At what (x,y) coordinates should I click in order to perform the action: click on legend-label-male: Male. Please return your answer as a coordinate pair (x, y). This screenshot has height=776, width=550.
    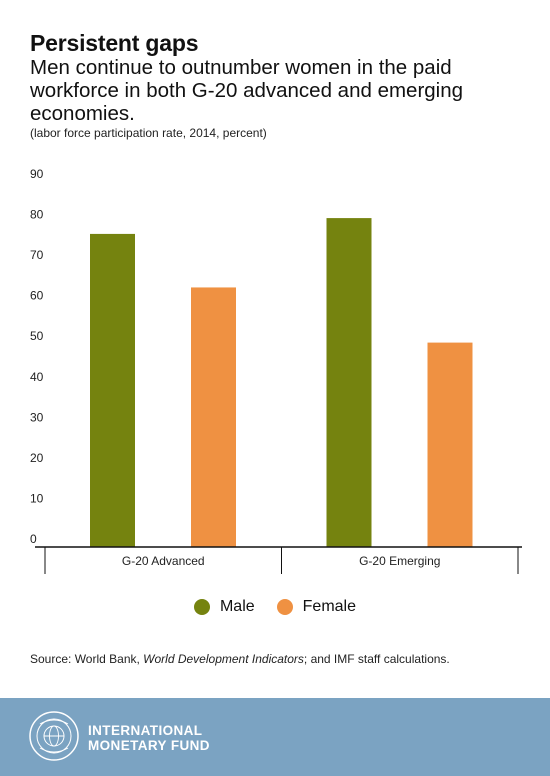
    Looking at the image, I should click on (237, 606).